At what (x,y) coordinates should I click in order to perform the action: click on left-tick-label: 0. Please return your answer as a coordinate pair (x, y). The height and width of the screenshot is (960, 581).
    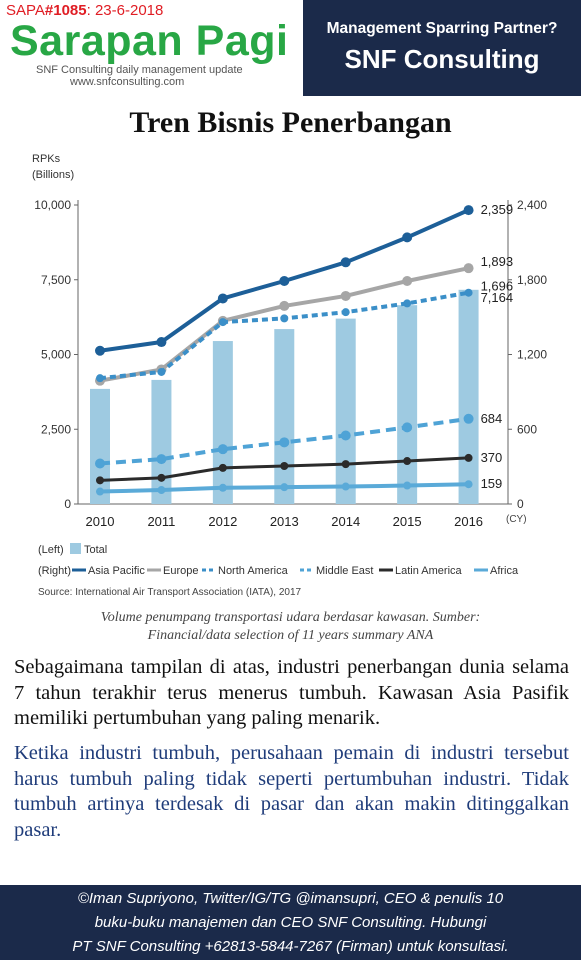
    Looking at the image, I should click on (67, 504).